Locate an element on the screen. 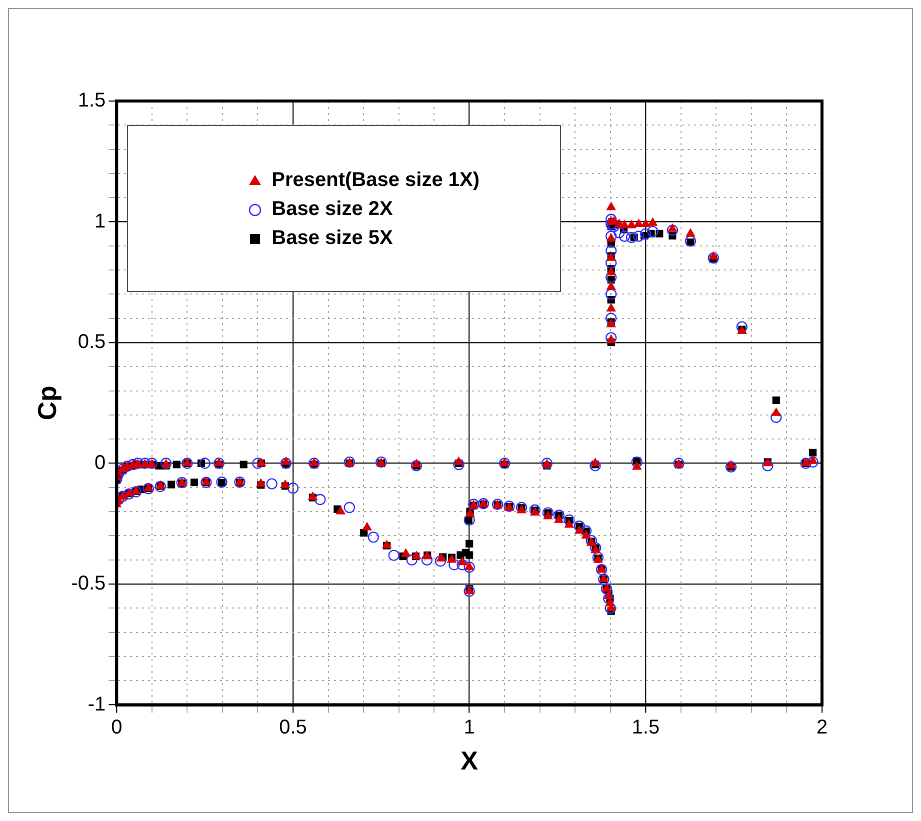 The height and width of the screenshot is (821, 921). x-tick-label: 1.5 is located at coordinates (646, 727).